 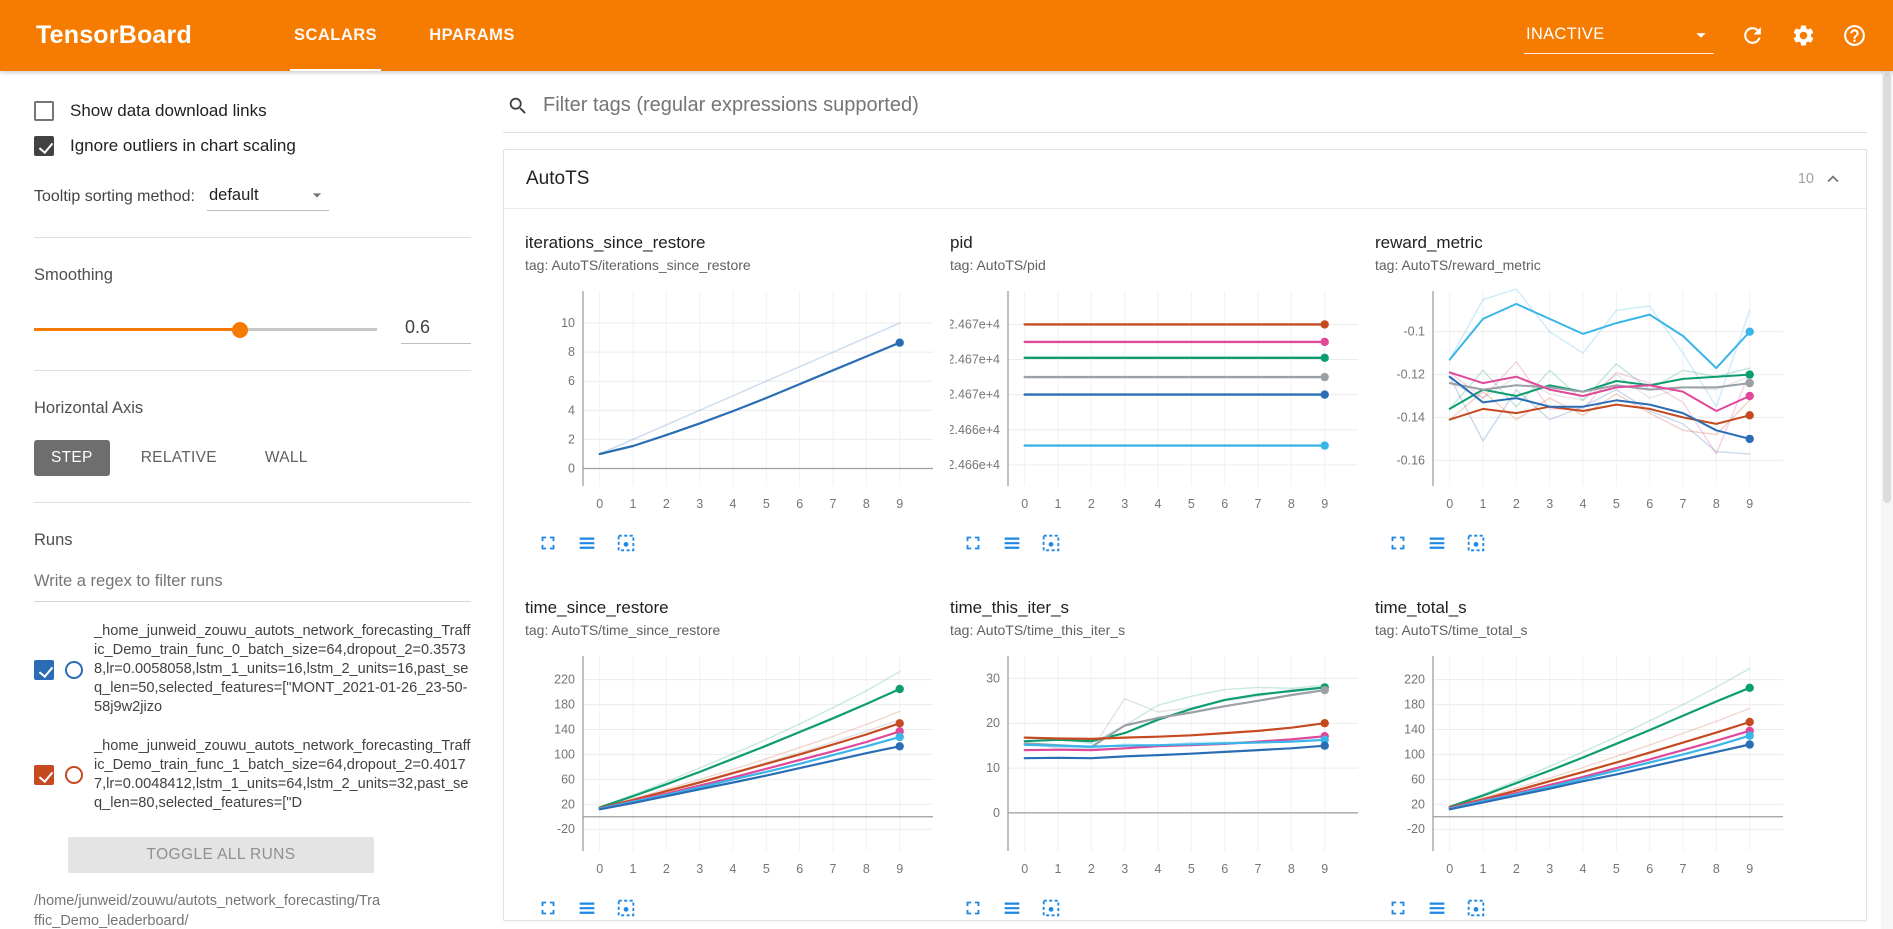 What do you see at coordinates (1854, 35) in the screenshot?
I see `help-button` at bounding box center [1854, 35].